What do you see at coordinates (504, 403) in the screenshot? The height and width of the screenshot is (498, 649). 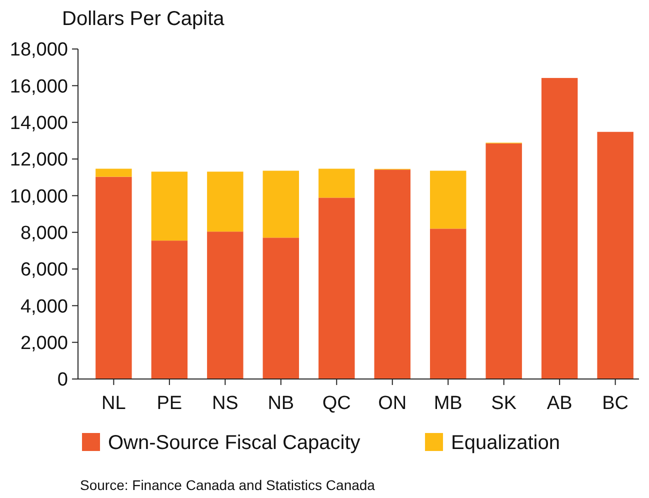 I see `x-tick-label: SK` at bounding box center [504, 403].